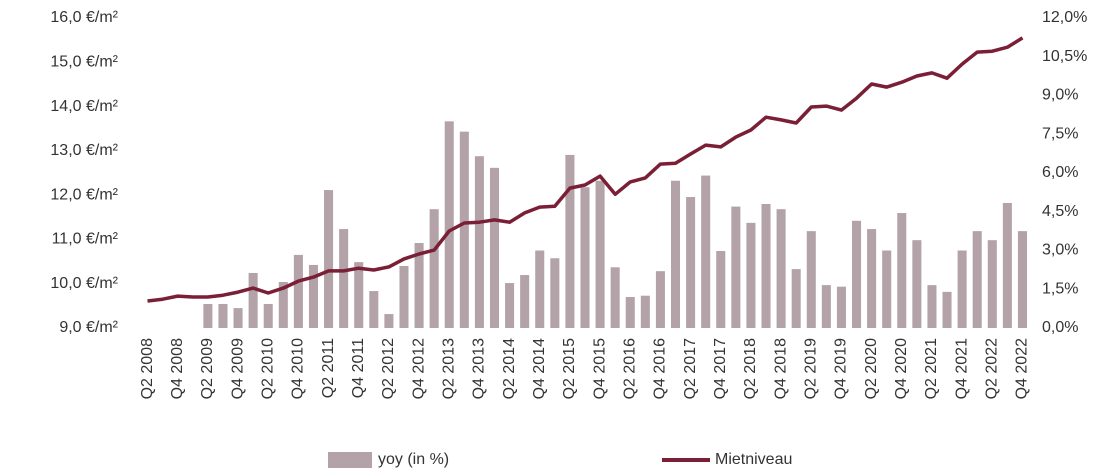  Describe the element at coordinates (629, 368) in the screenshot. I see `x-tick-label: Q2 2016` at that location.